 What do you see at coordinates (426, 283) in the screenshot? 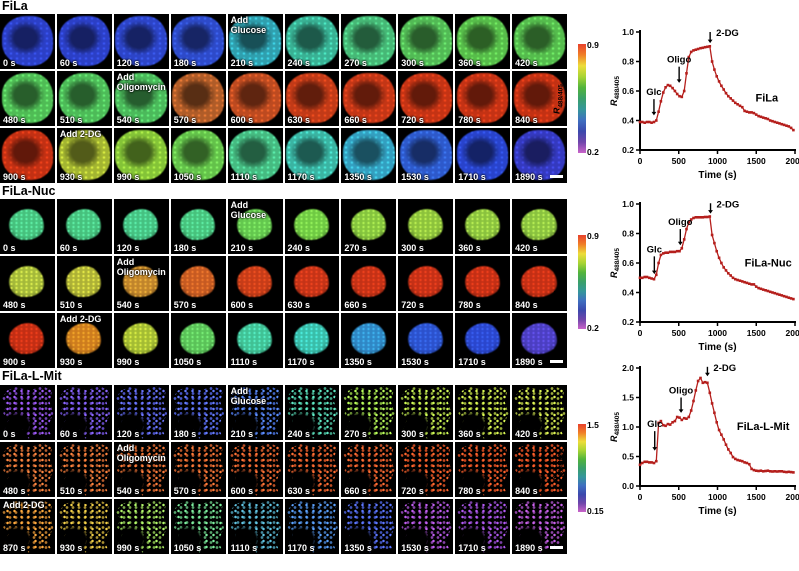
I see `microscopy-tile: 720 s` at bounding box center [426, 283].